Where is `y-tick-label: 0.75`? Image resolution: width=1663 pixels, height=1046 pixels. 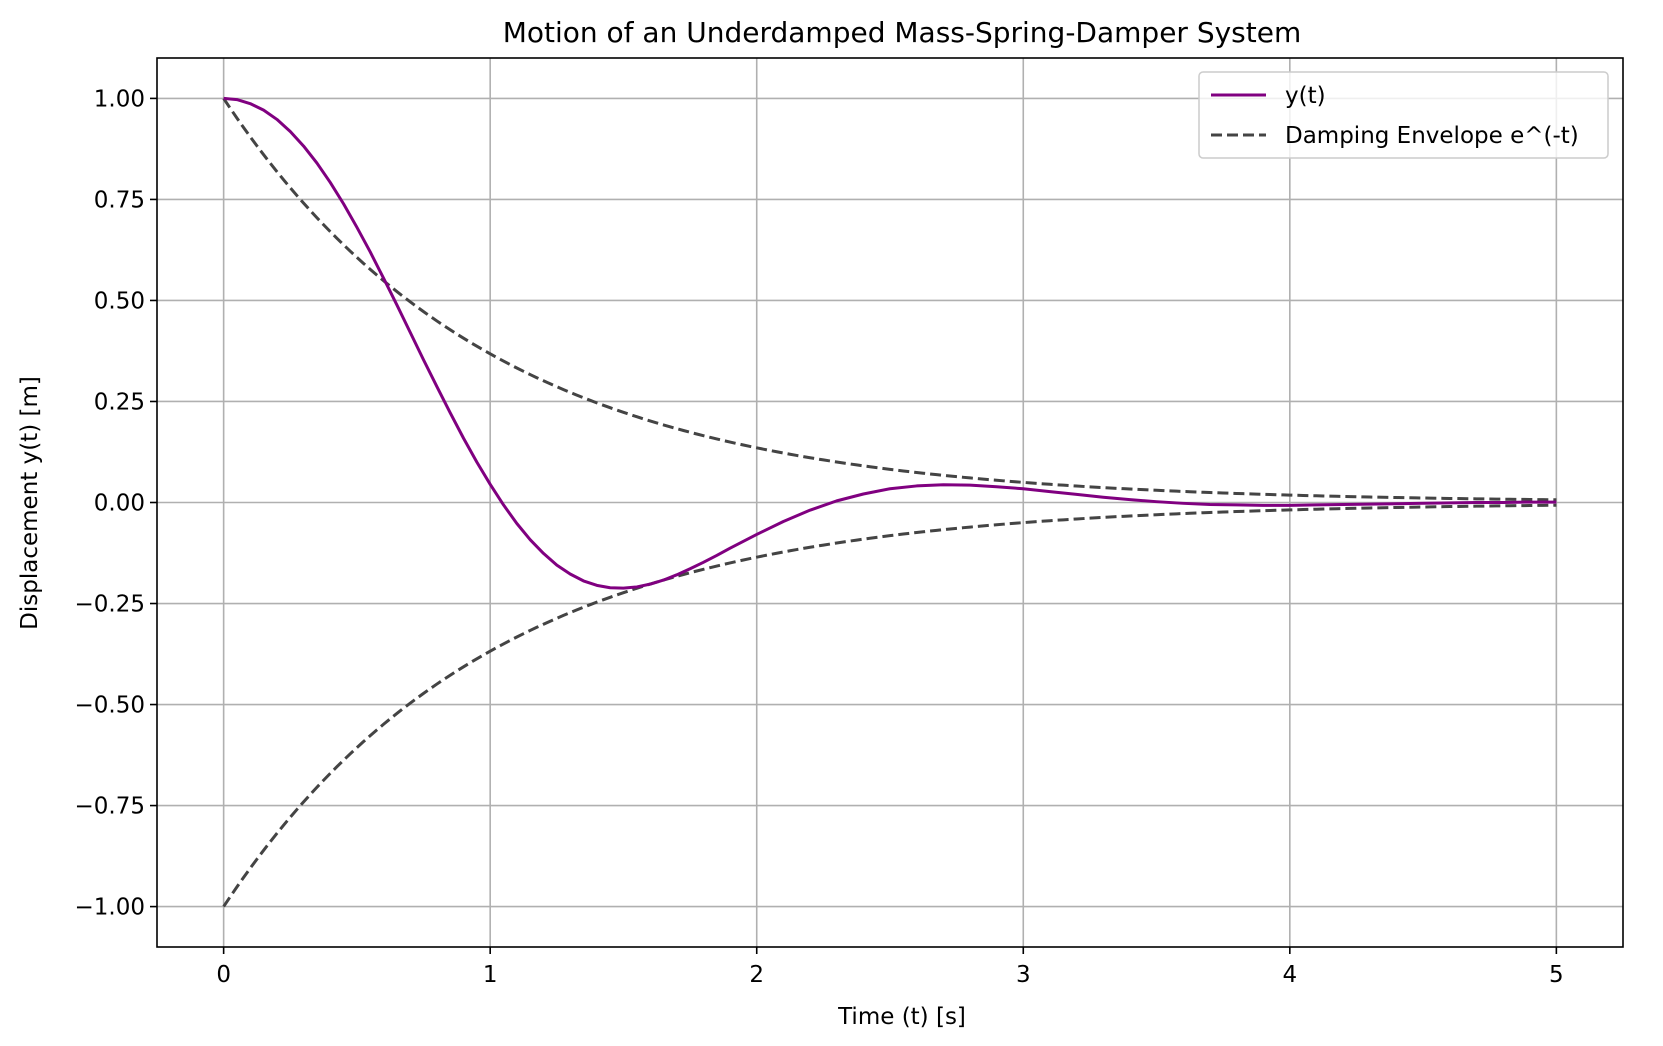 y-tick-label: 0.75 is located at coordinates (119, 200).